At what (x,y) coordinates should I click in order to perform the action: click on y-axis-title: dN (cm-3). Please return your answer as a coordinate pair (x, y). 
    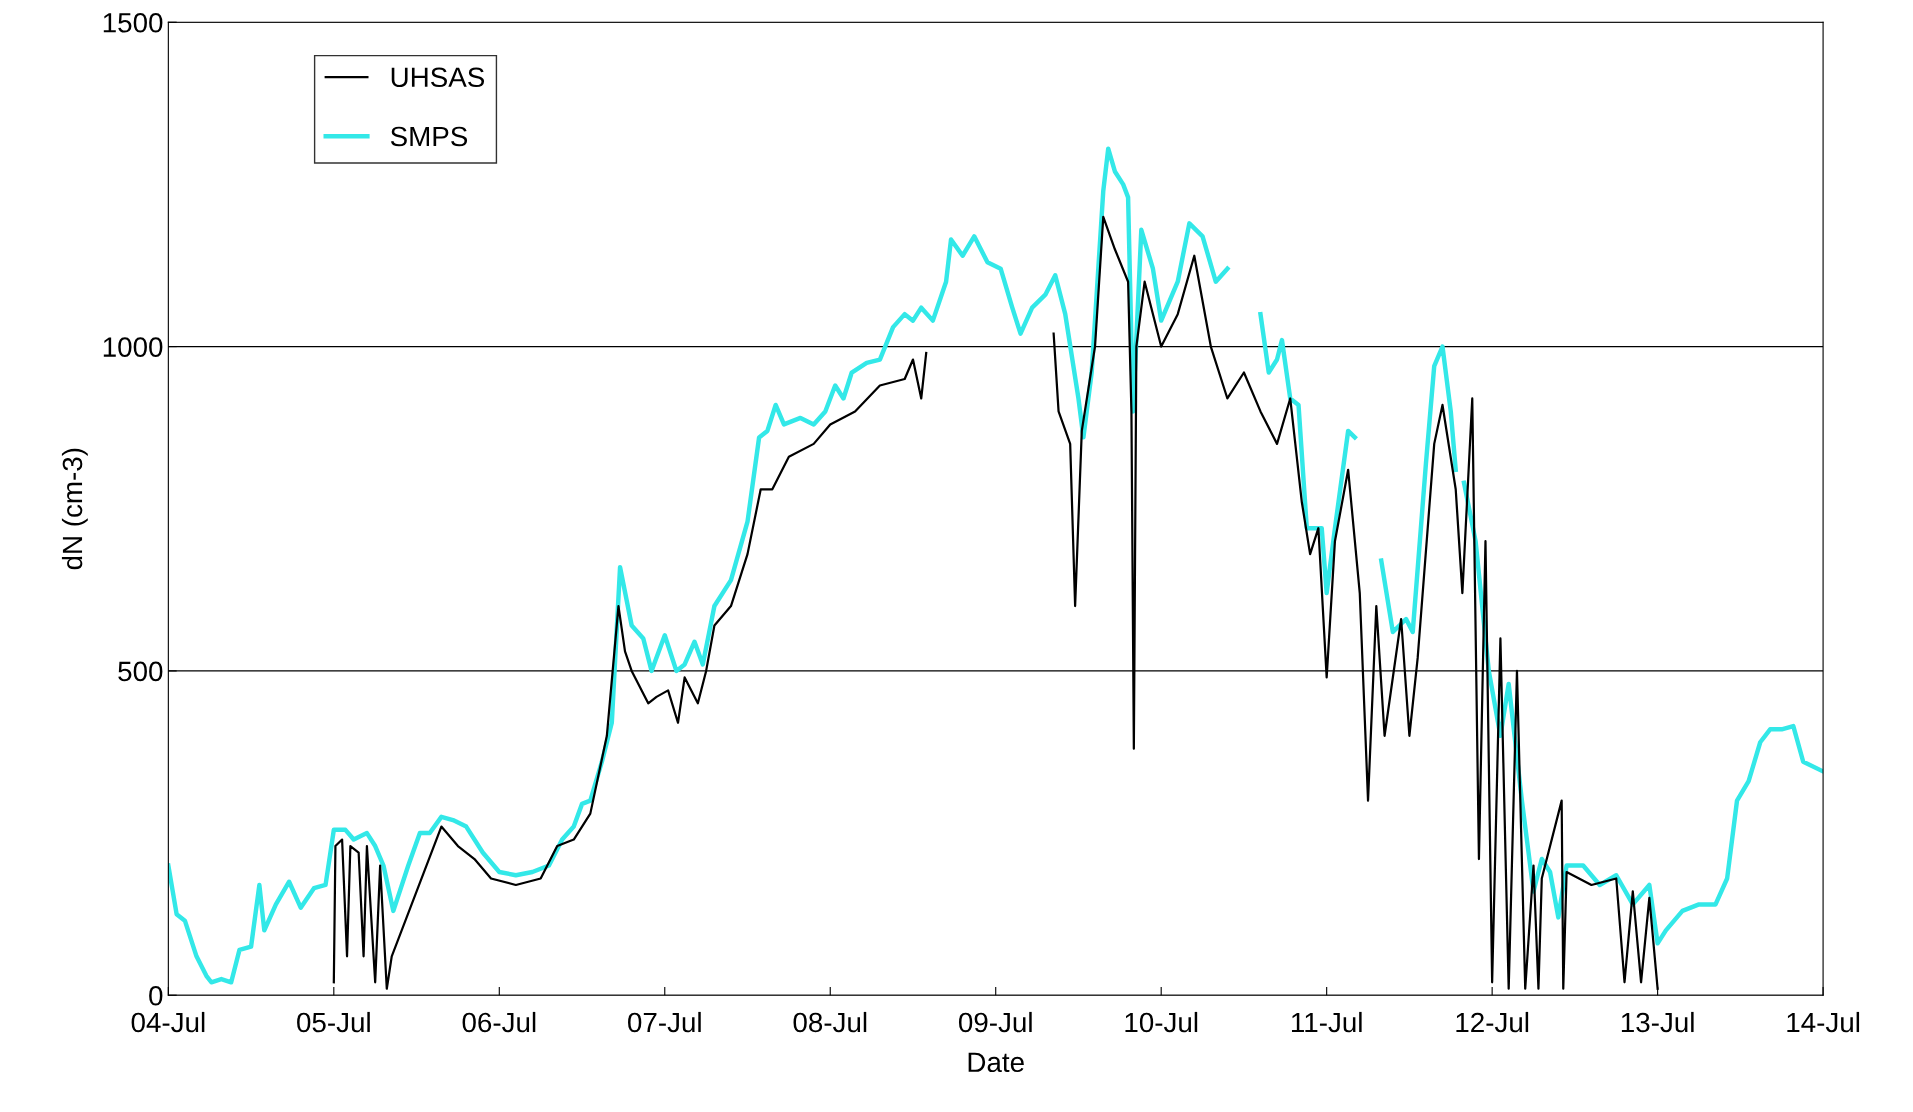
    Looking at the image, I should click on (74, 509).